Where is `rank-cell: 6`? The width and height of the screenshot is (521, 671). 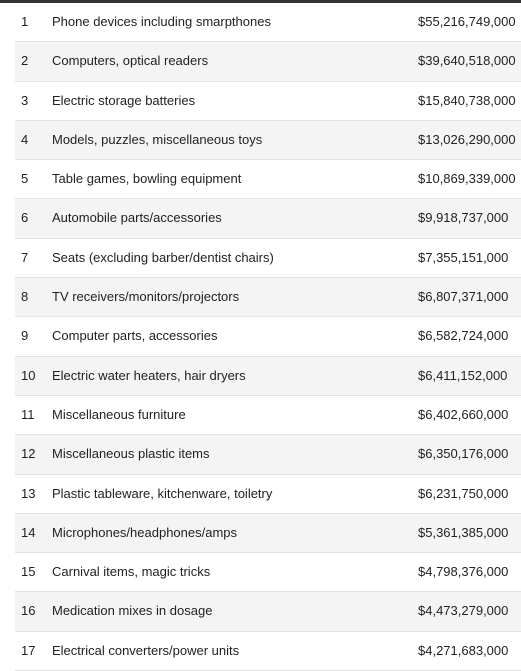 rank-cell: 6 is located at coordinates (25, 218).